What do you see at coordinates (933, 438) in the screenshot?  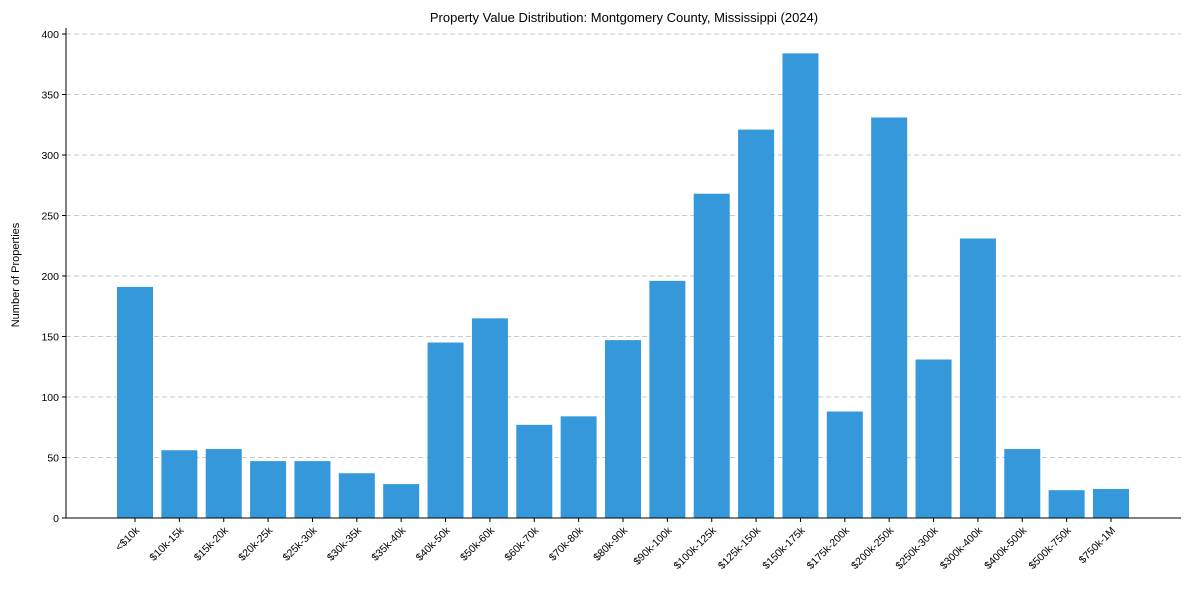 I see `bar-18: $250k-300k: 131` at bounding box center [933, 438].